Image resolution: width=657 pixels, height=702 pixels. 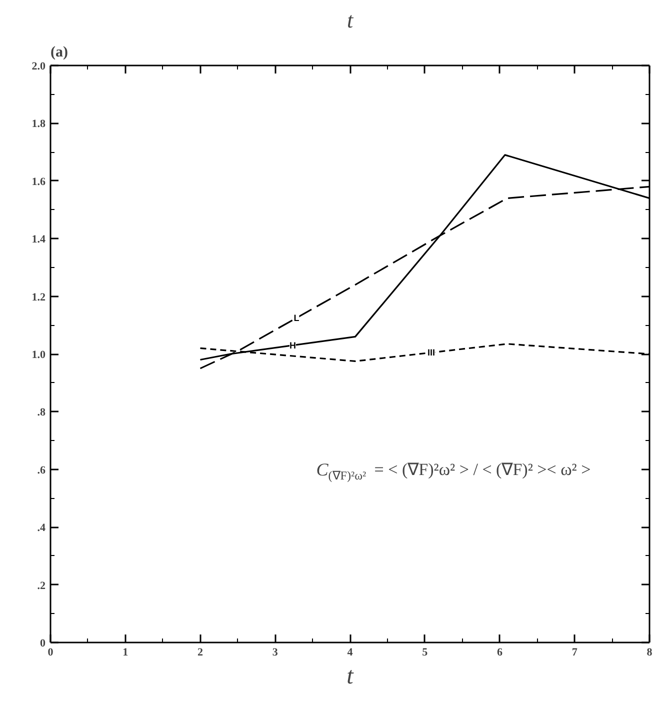 I want to click on y-tick-label: 1.6, so click(x=39, y=182).